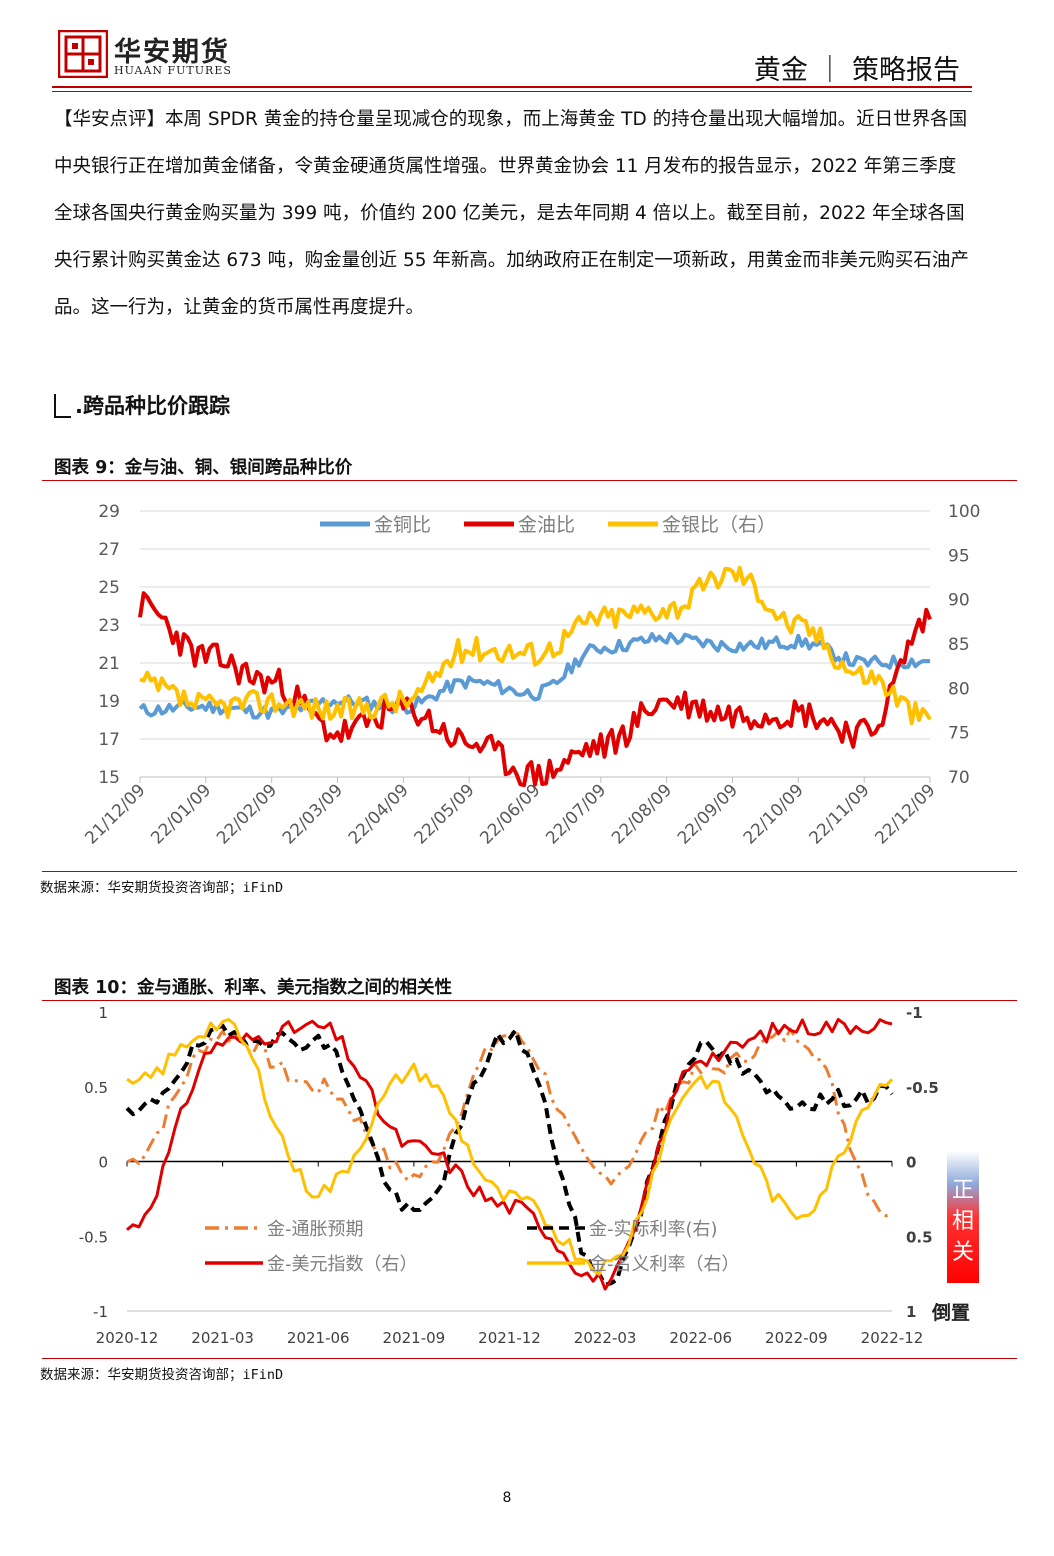  I want to click on header-divider-thin, so click(512, 91).